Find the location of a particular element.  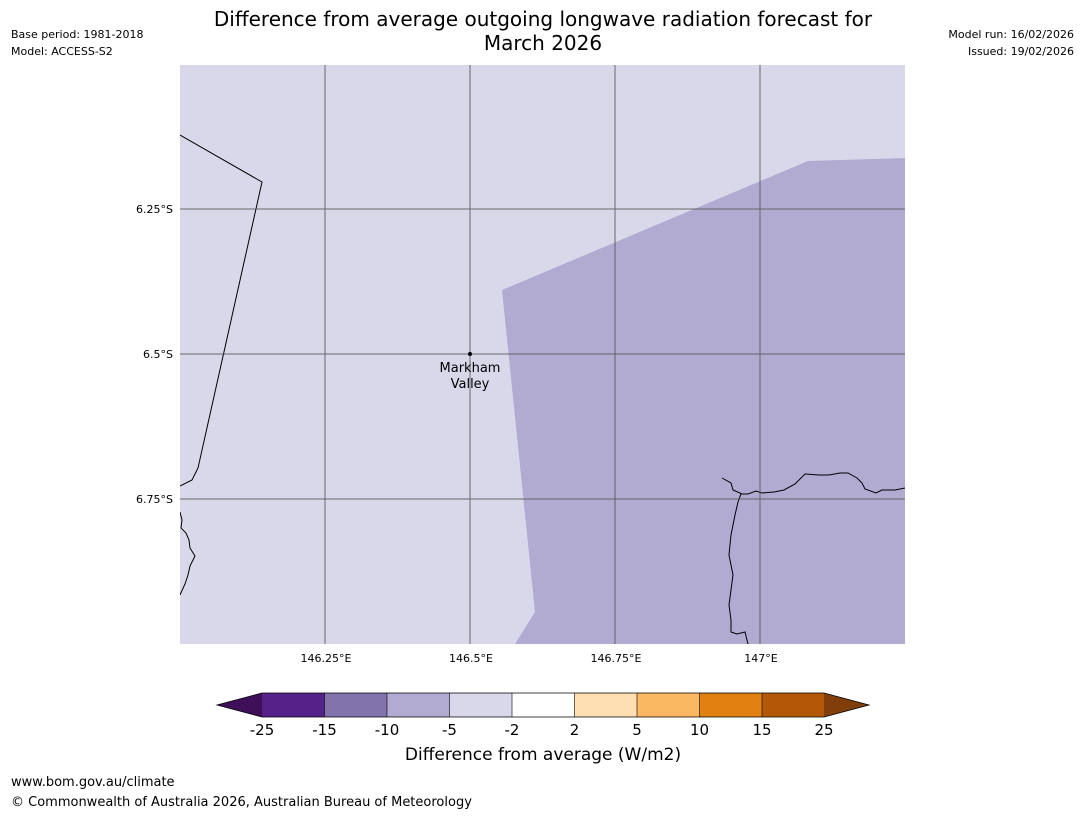

colorbar: -25 -15 -10 -5 -2 2 5 10 15 25 is located at coordinates (543, 715).